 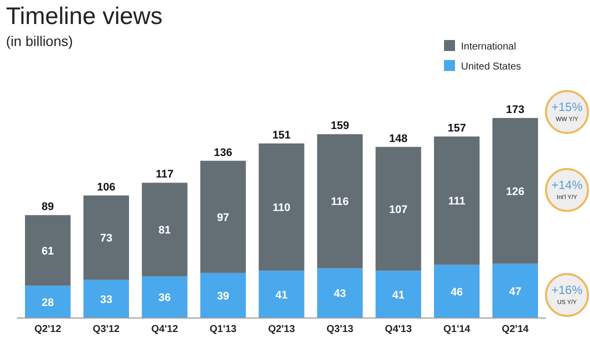 I want to click on x-tick-label: Q4'13, so click(x=398, y=329).